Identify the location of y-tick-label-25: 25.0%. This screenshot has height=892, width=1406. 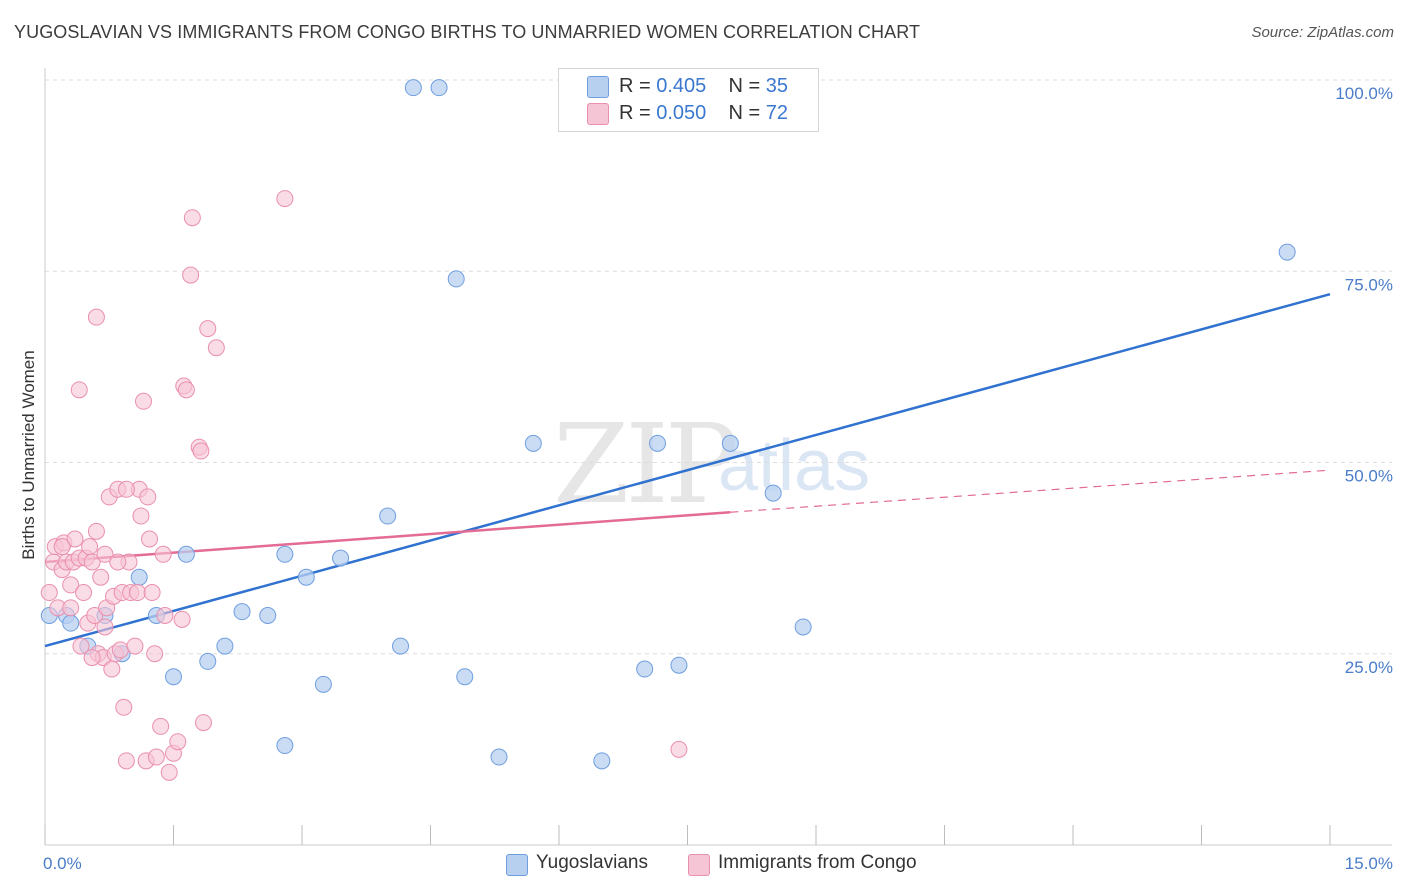
(1369, 667).